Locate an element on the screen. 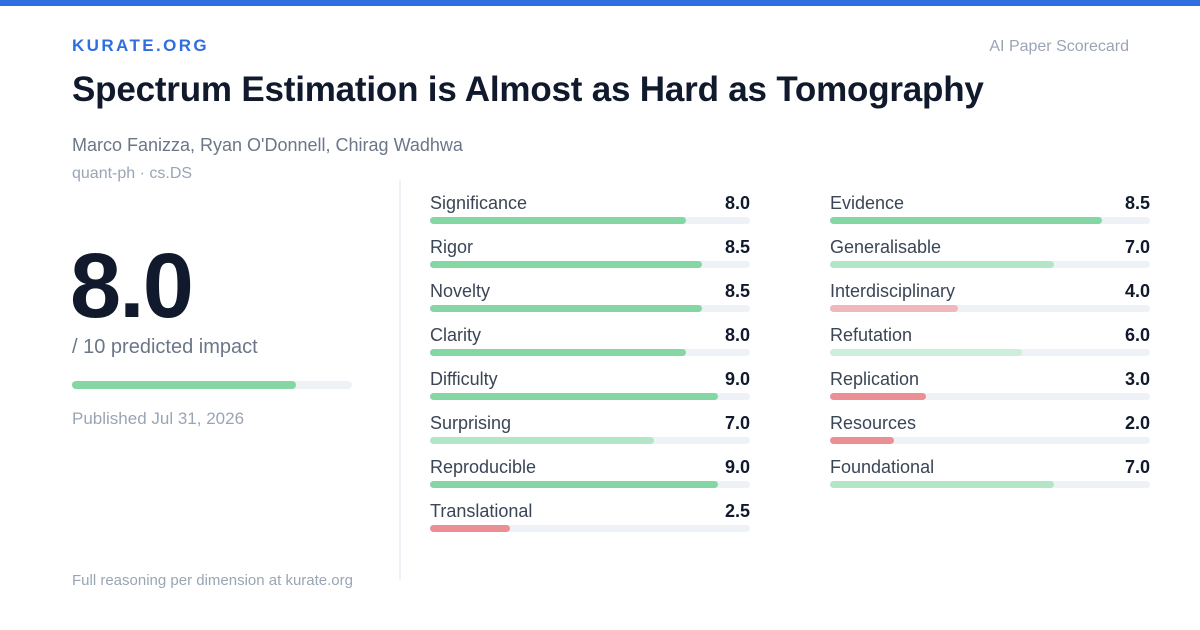  dimension-label: Replication is located at coordinates (875, 379).